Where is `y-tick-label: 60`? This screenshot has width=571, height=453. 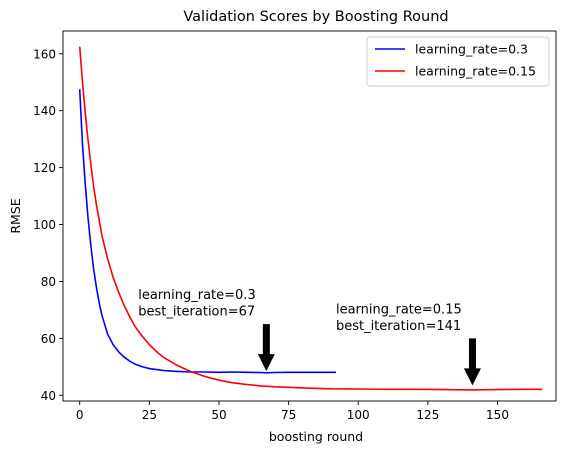 y-tick-label: 60 is located at coordinates (48, 339).